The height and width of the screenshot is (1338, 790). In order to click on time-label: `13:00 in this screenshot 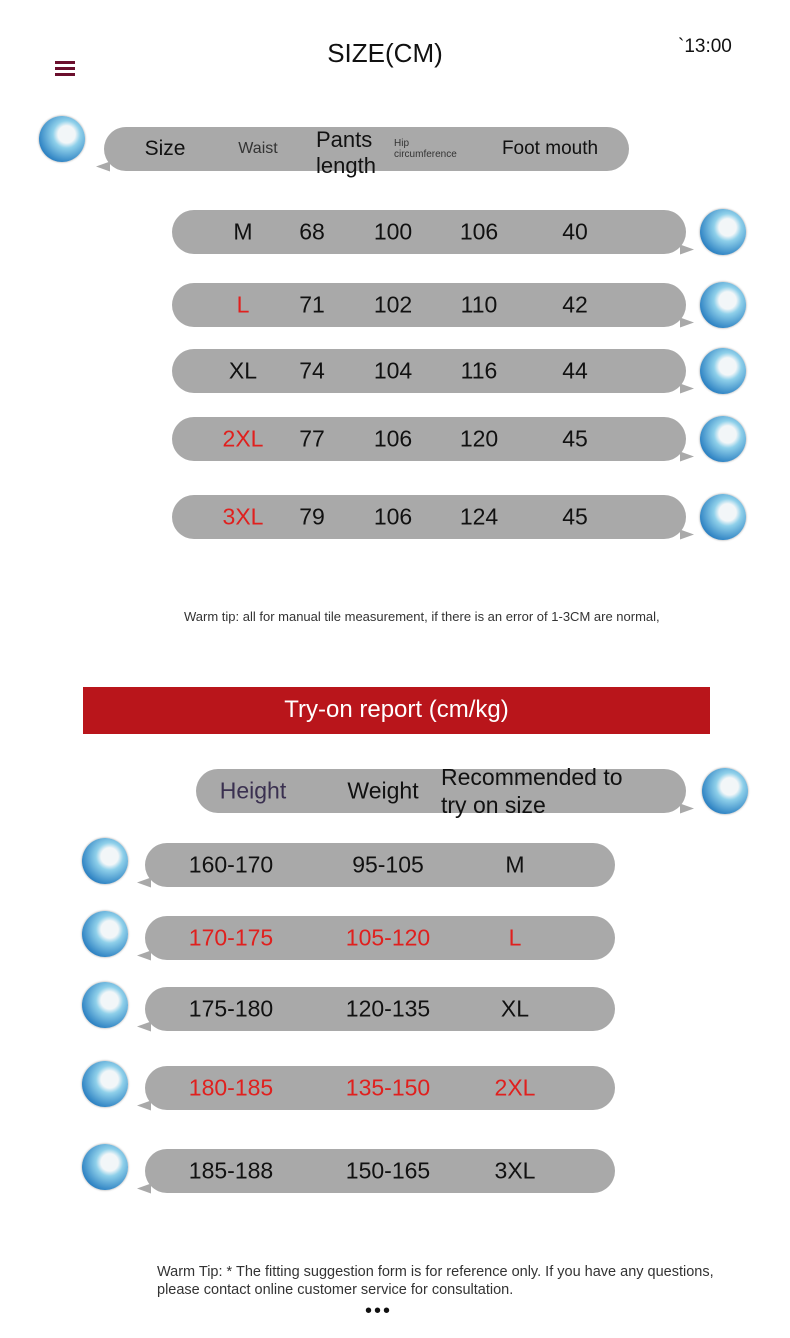, I will do `click(705, 46)`.